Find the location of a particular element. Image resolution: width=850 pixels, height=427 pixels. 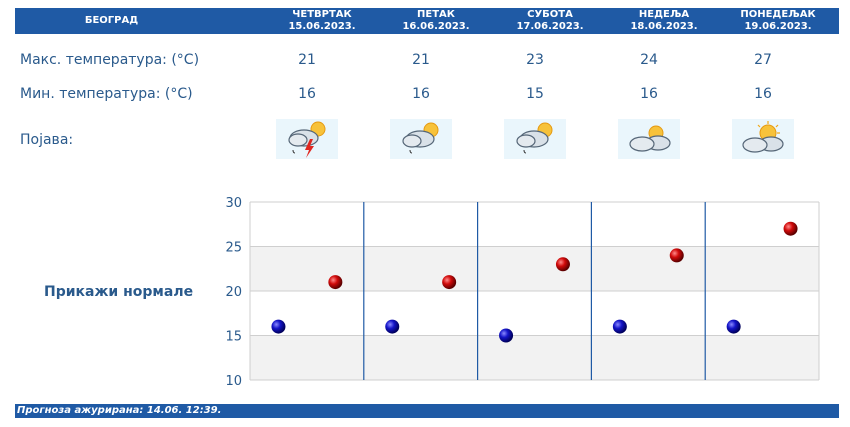

y-tick-label: 25 is located at coordinates (233, 248).